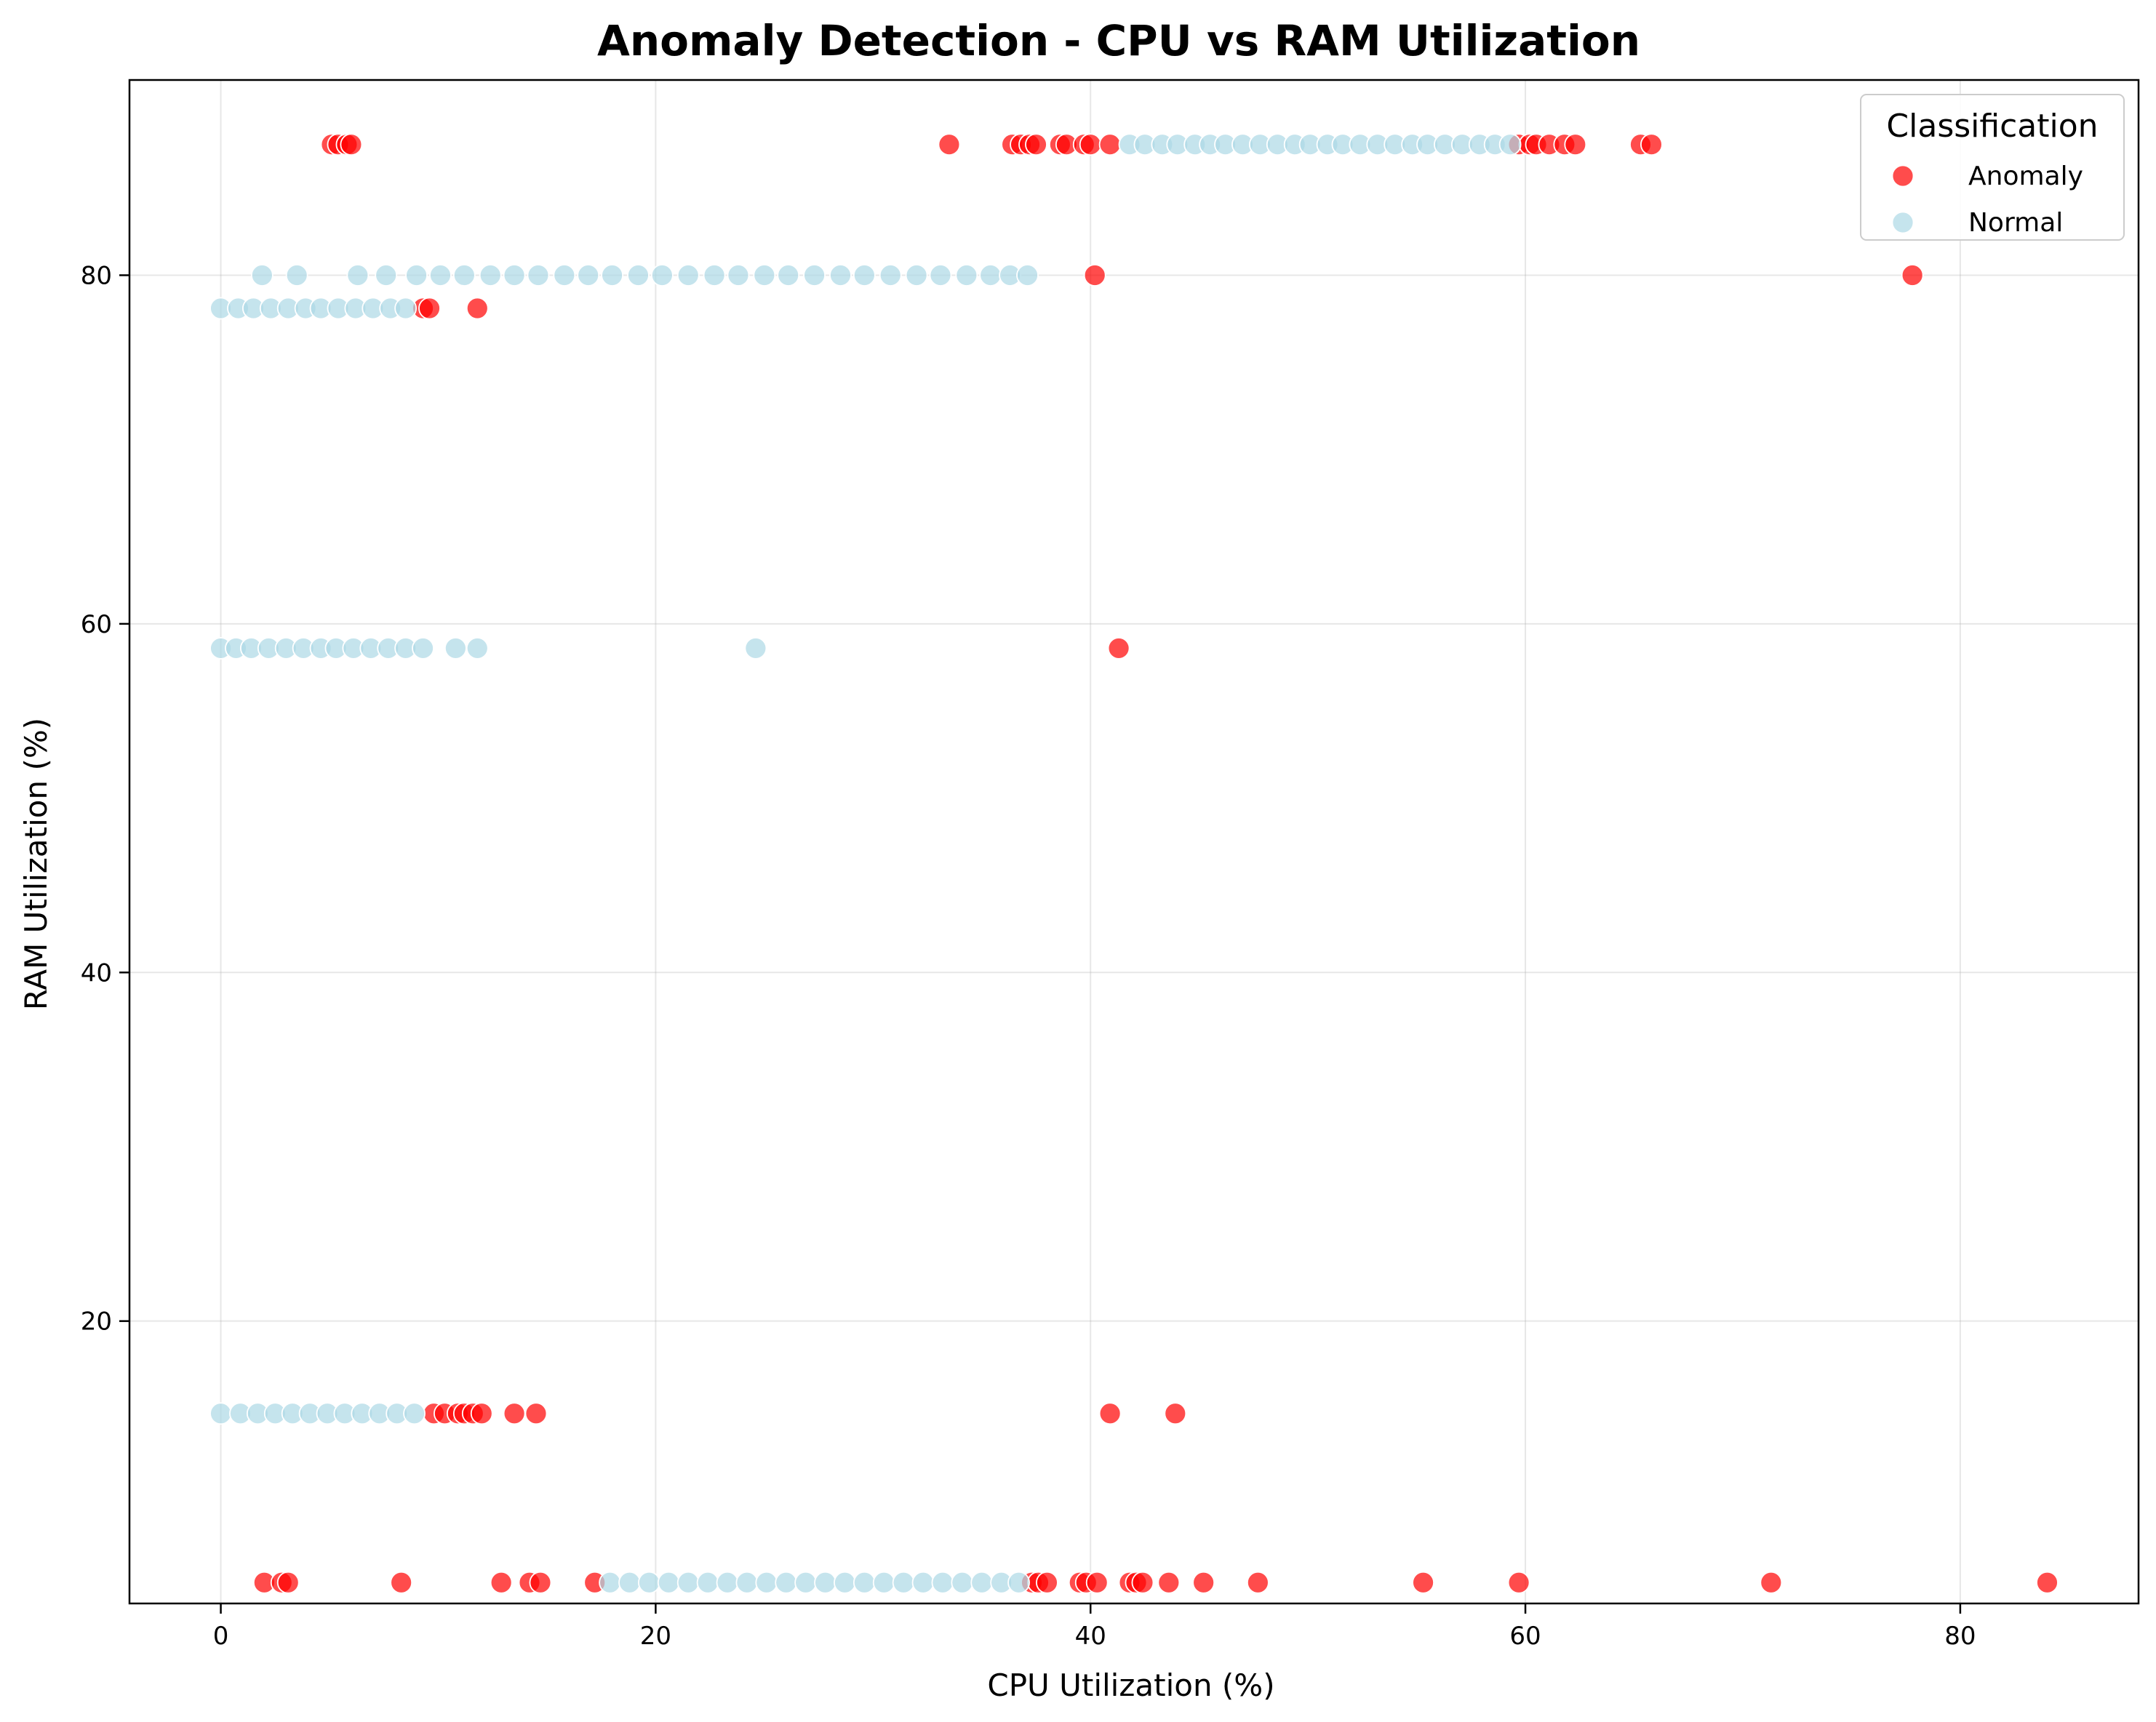  What do you see at coordinates (96, 973) in the screenshot?
I see `y-tick-label: 40` at bounding box center [96, 973].